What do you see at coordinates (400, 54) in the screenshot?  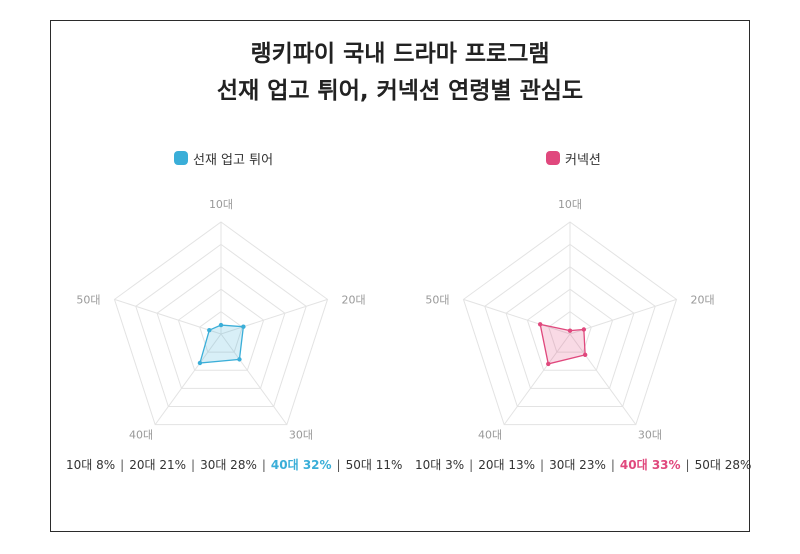 I see `title-line-1: 랭키파이 국내 드라마 프로그램` at bounding box center [400, 54].